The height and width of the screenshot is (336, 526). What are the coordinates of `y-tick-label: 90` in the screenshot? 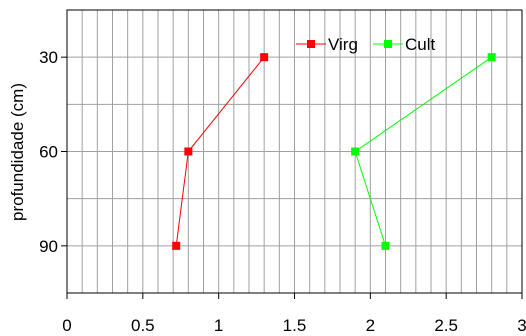 It's located at (48, 246).